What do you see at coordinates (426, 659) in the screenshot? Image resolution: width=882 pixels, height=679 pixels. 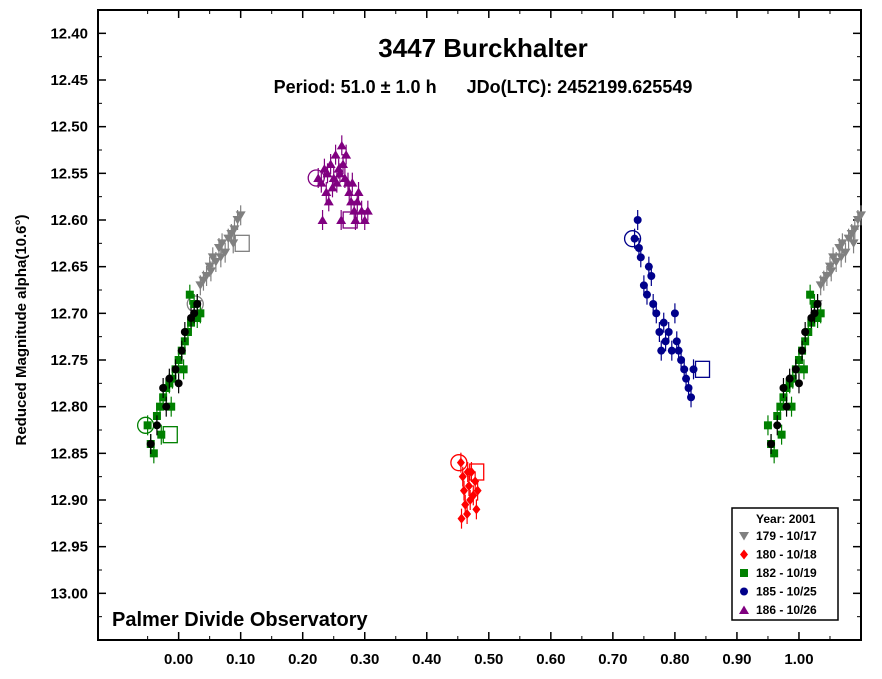 I see `x-tick-label: 0.40` at bounding box center [426, 659].